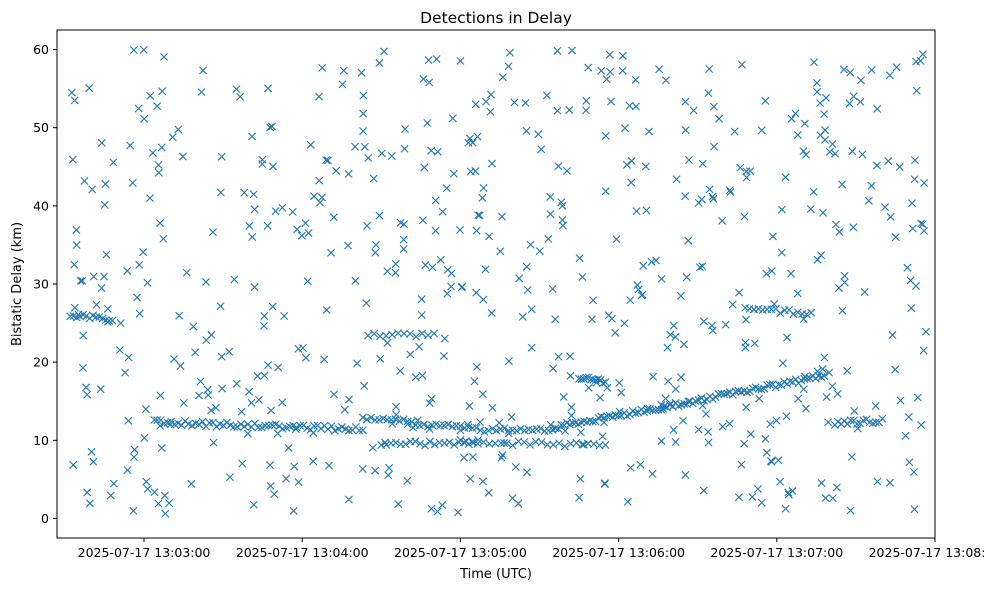  I want to click on x-tick-label: 2025-07-17 13:03:00, so click(144, 552).